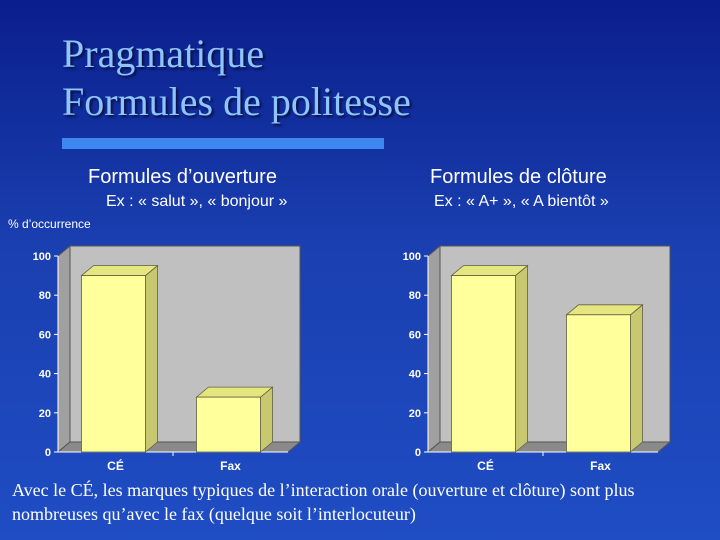  Describe the element at coordinates (163, 53) in the screenshot. I see `title-line-1: Pragmatique` at that location.